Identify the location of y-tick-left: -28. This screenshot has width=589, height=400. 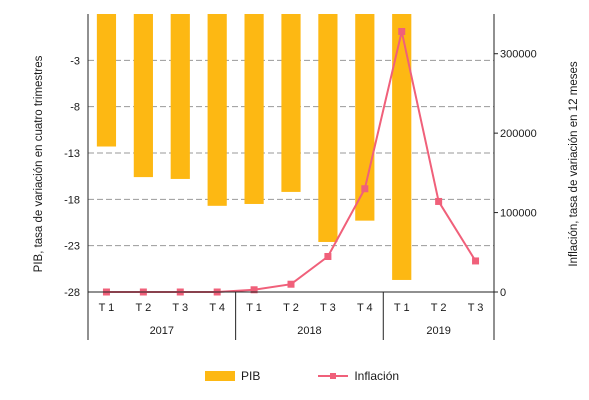
(72, 293).